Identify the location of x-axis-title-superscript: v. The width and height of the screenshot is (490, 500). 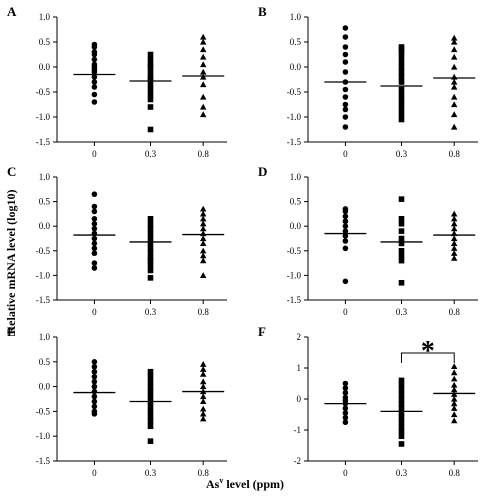
(221, 480).